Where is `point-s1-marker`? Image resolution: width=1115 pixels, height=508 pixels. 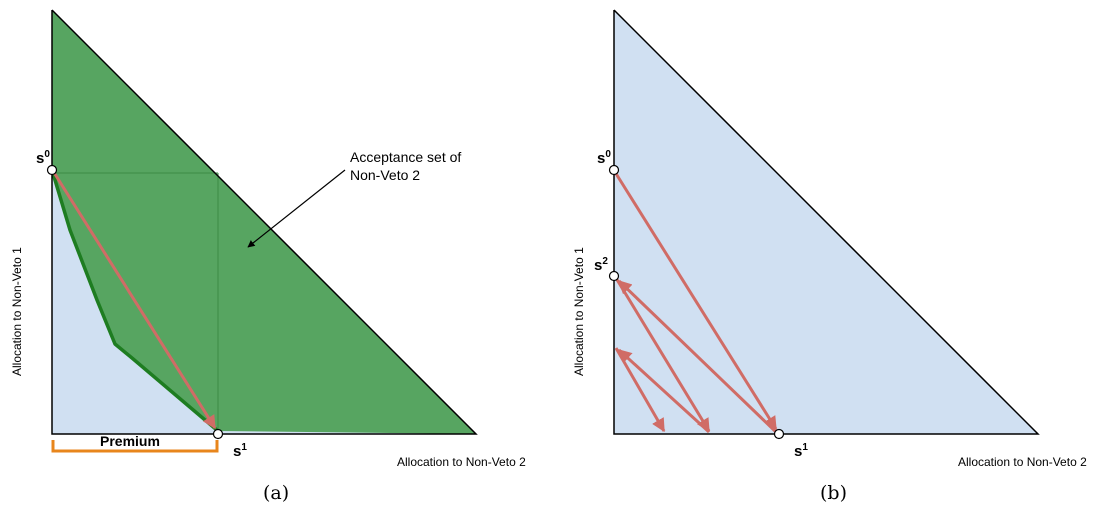
point-s1-marker is located at coordinates (218, 434).